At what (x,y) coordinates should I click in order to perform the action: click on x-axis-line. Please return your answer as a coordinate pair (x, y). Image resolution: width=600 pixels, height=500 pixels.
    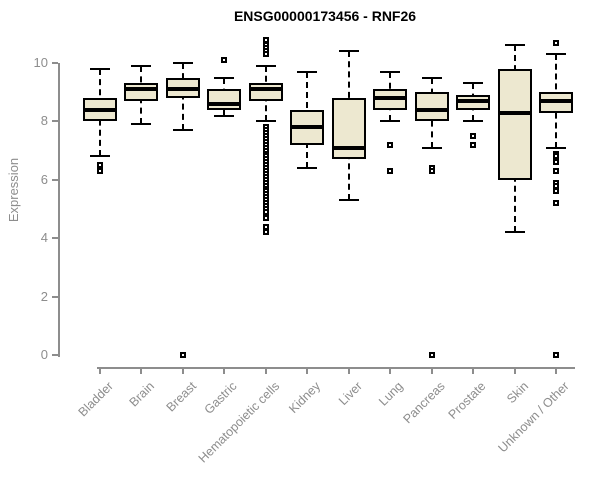
    Looking at the image, I should click on (336, 368).